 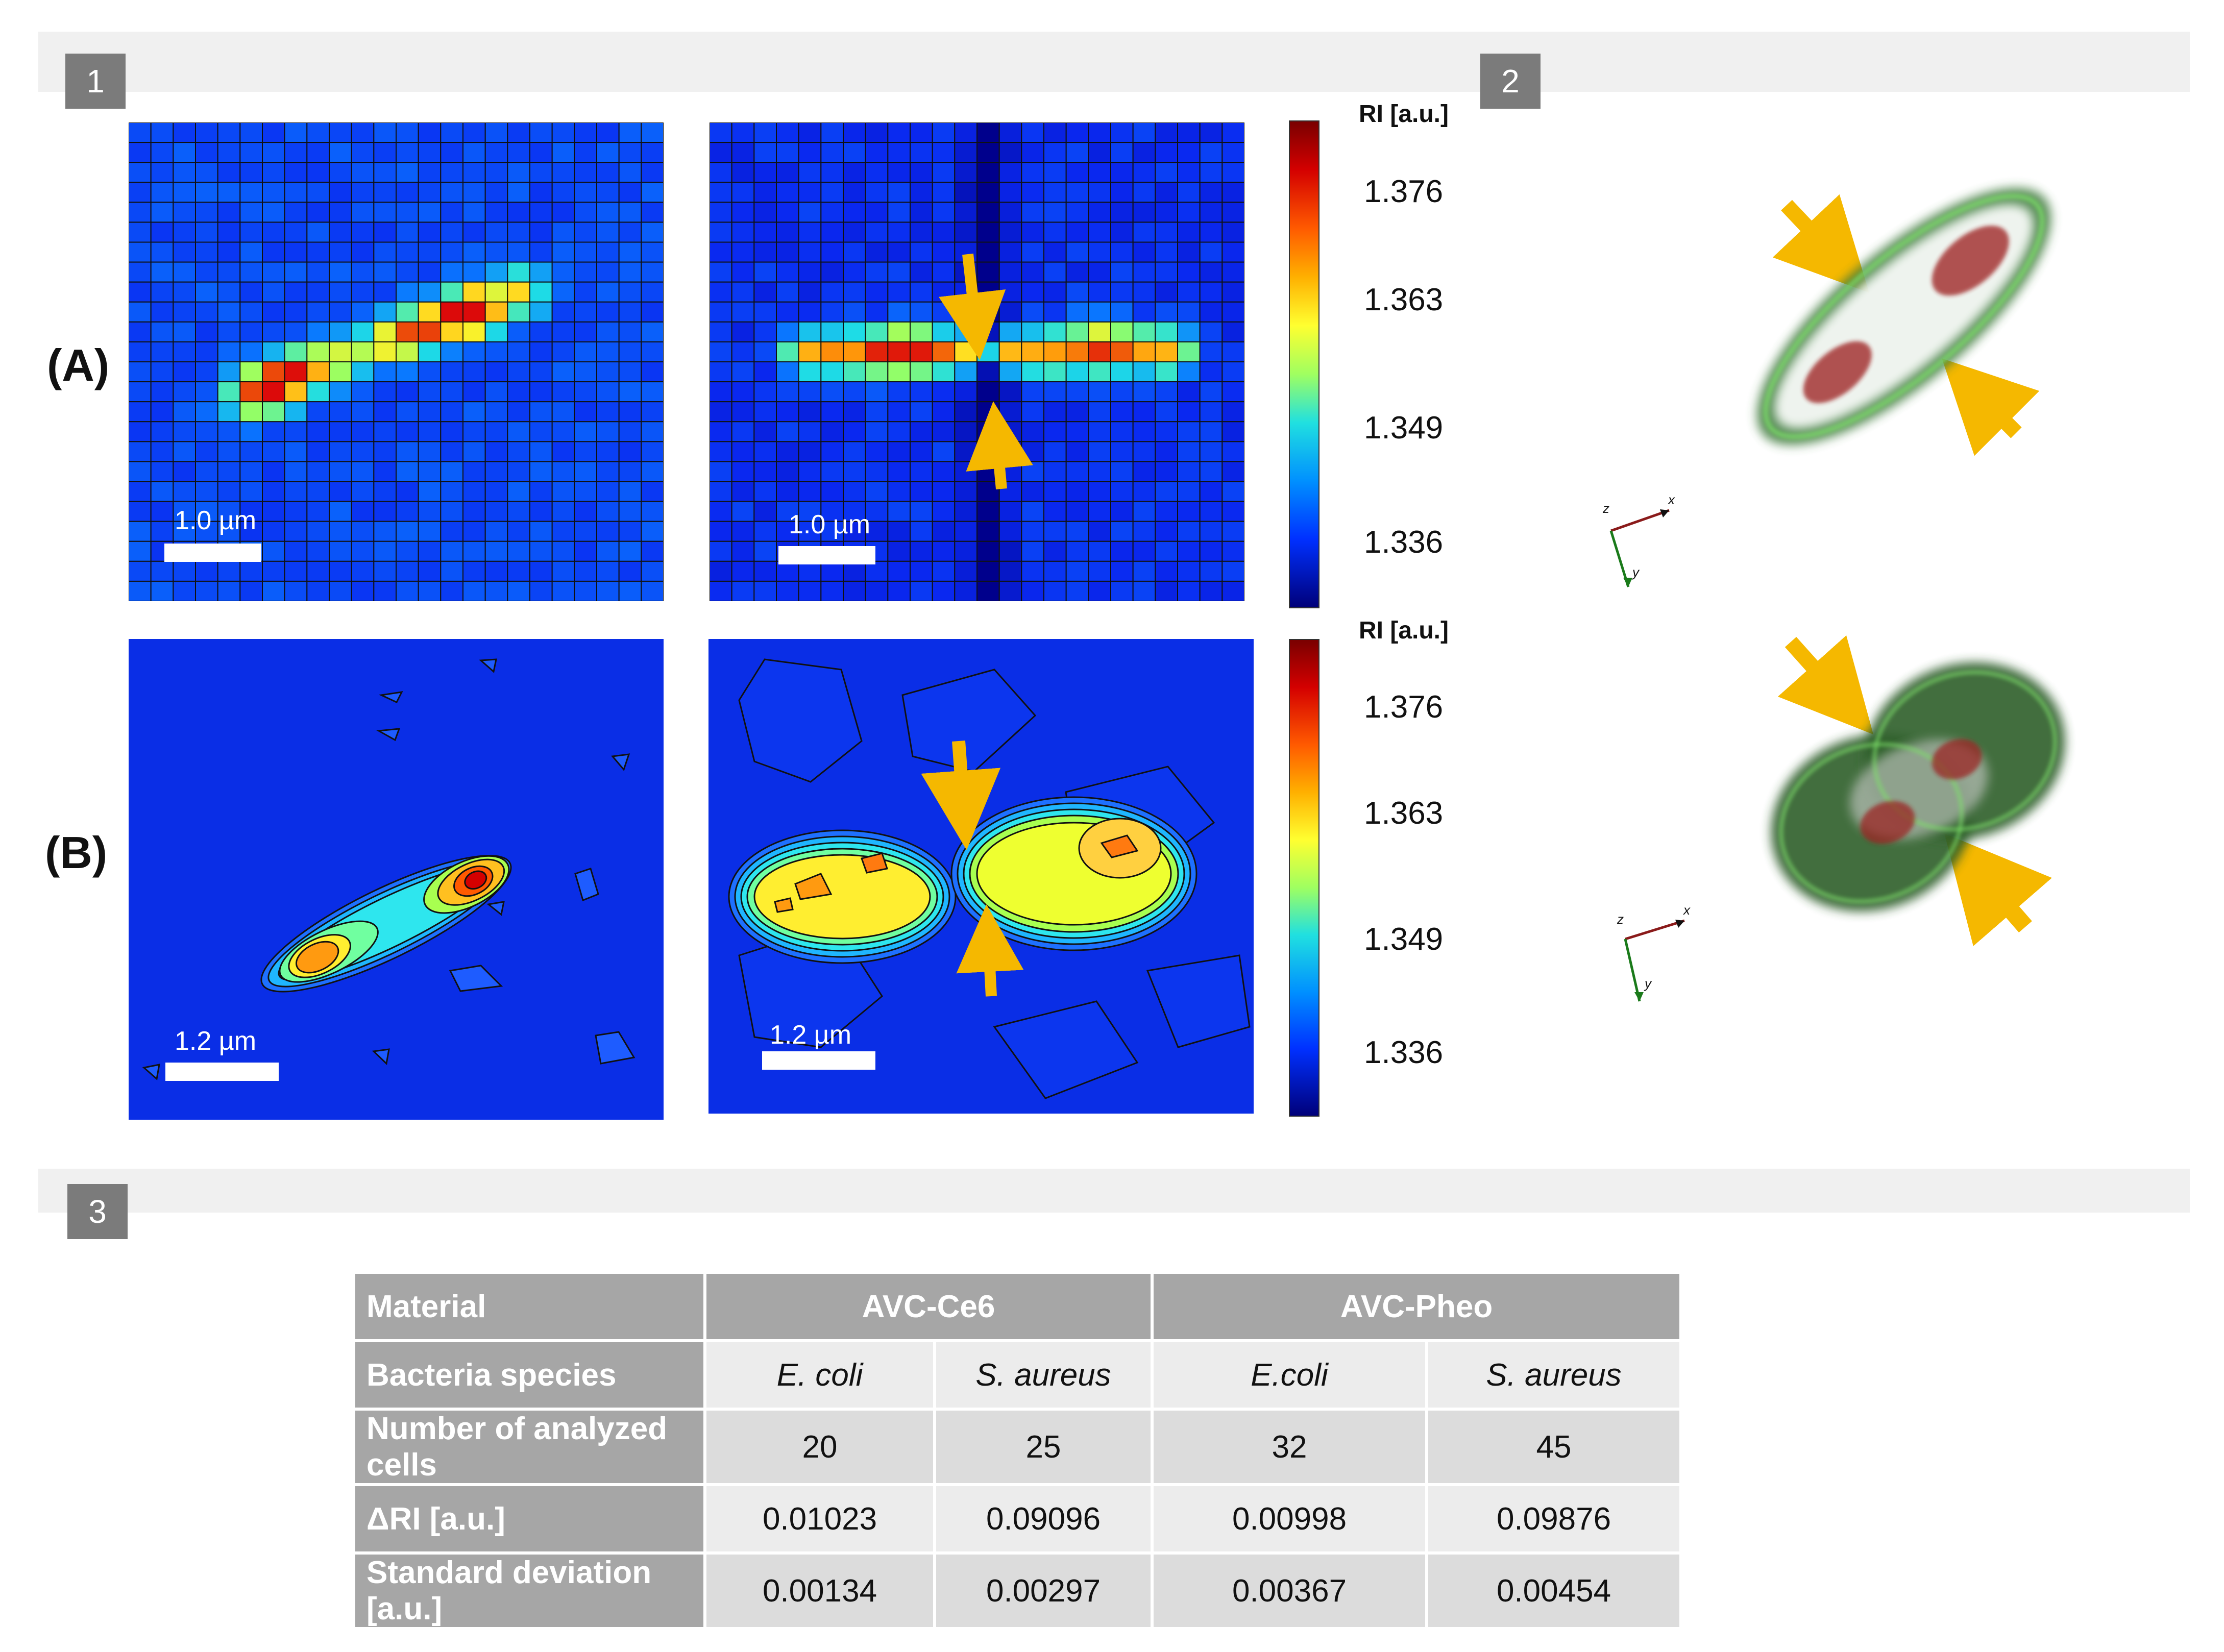 I want to click on colorbar-a-title: RI [a.u.], so click(x=1404, y=114).